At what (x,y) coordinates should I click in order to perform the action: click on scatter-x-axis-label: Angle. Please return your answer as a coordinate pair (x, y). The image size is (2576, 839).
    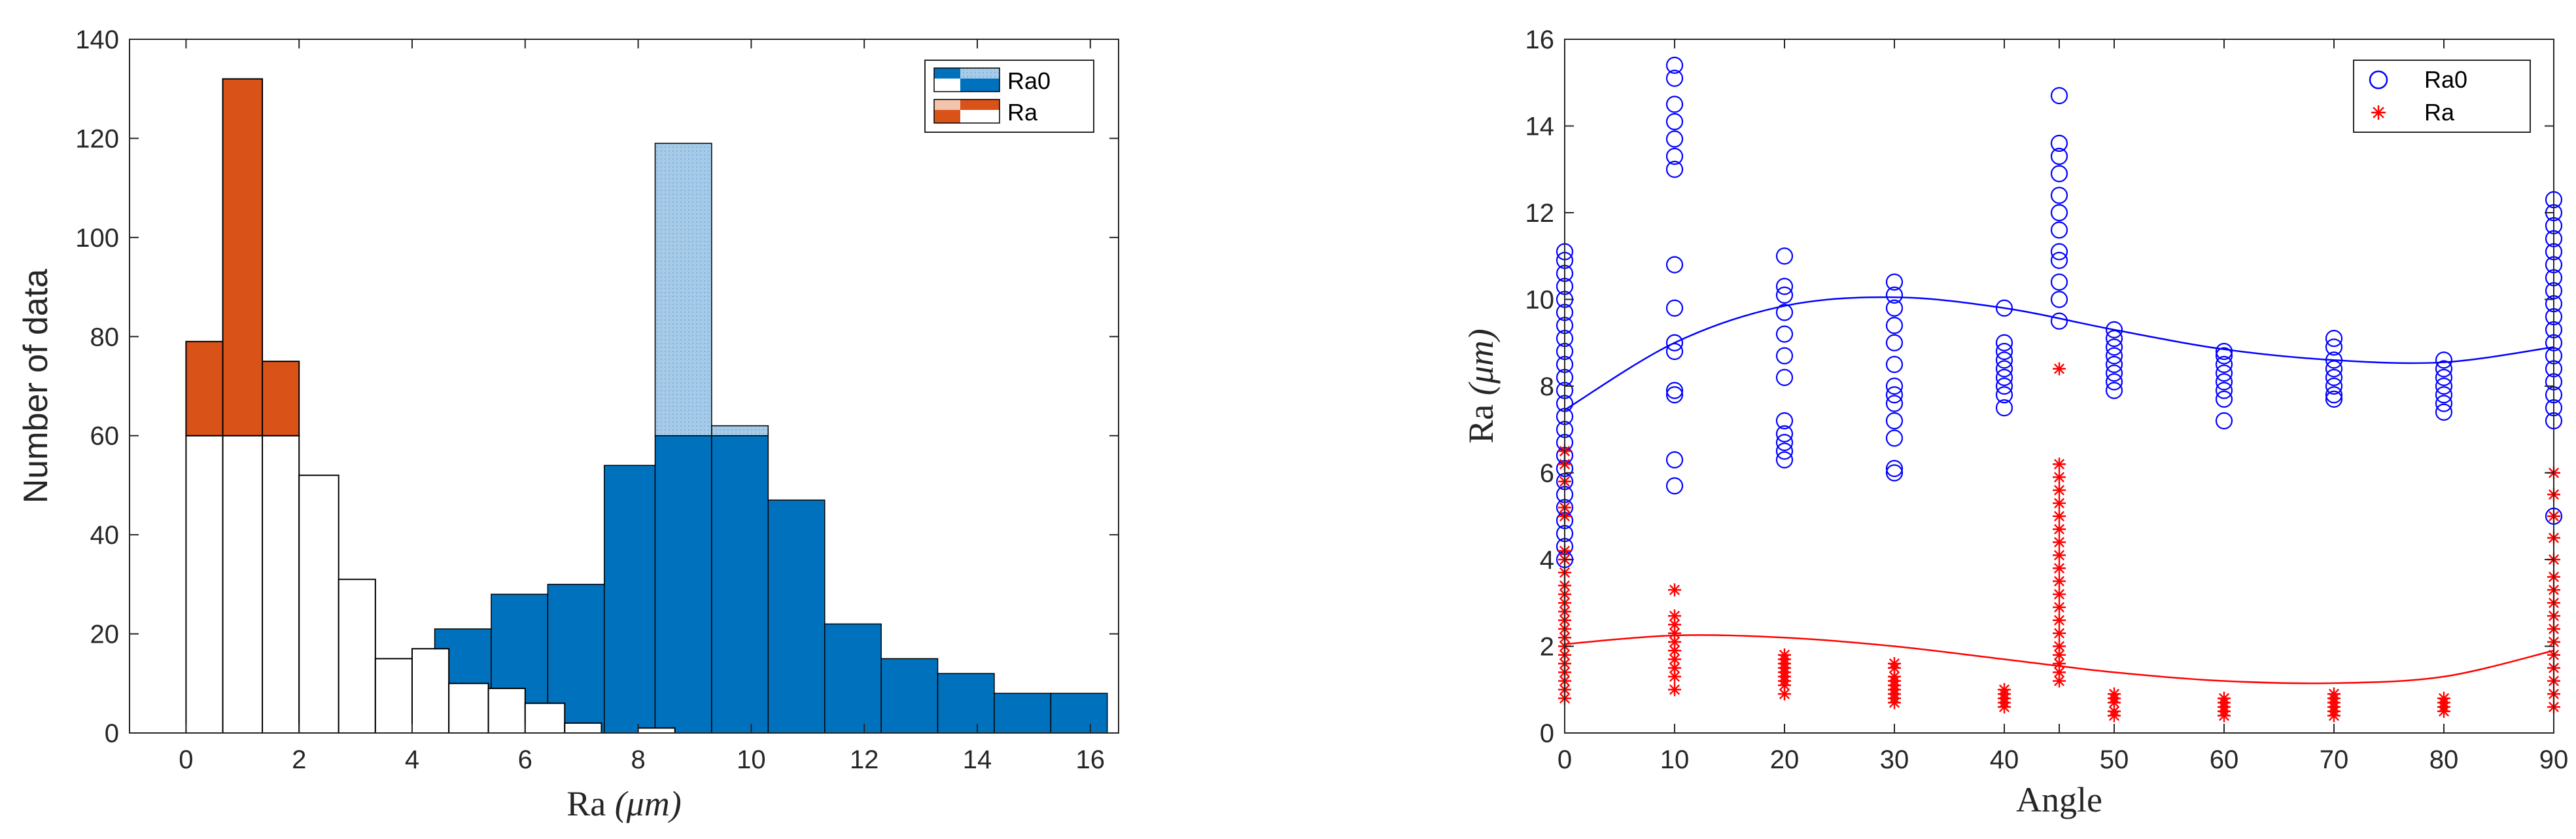
    Looking at the image, I should click on (2059, 799).